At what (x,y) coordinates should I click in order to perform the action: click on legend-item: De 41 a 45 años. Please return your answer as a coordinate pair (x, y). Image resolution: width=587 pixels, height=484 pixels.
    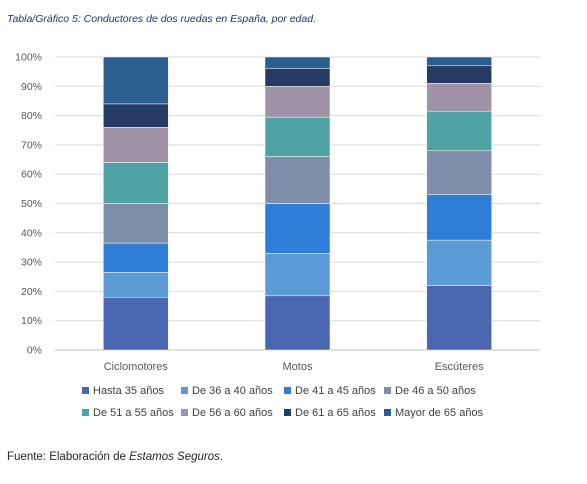
    Looking at the image, I should click on (330, 391).